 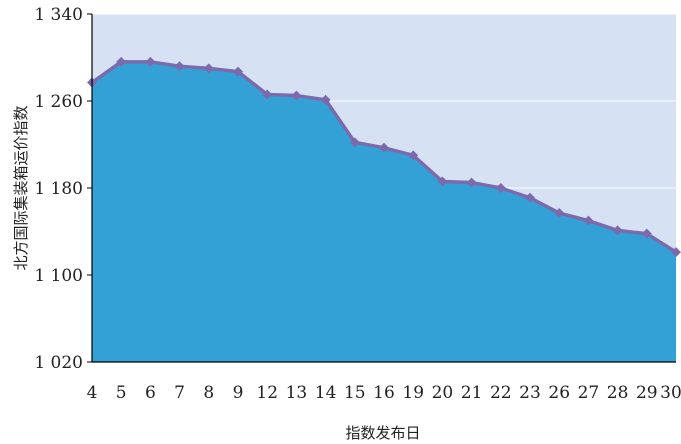 What do you see at coordinates (58, 363) in the screenshot?
I see `y-tick-label: 1 020` at bounding box center [58, 363].